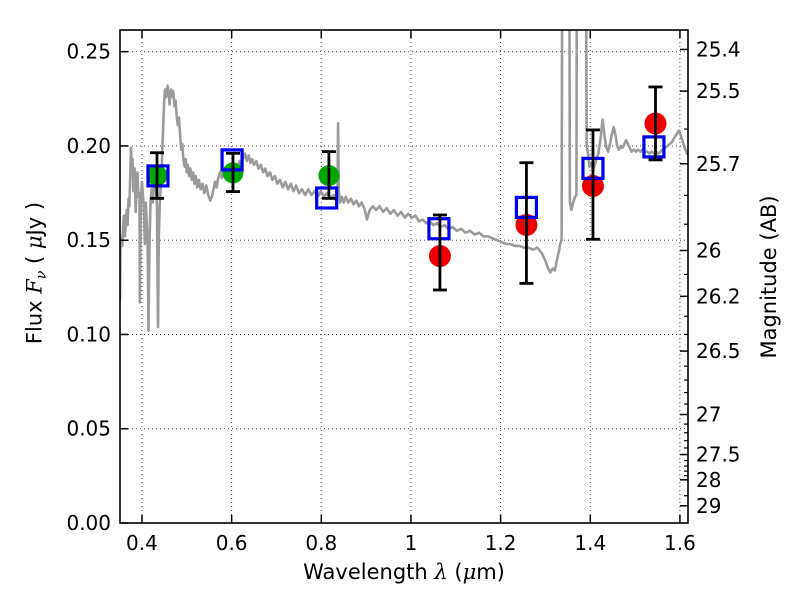 The height and width of the screenshot is (600, 800). Describe the element at coordinates (590, 543) in the screenshot. I see `x-tick-label: 1.4` at that location.